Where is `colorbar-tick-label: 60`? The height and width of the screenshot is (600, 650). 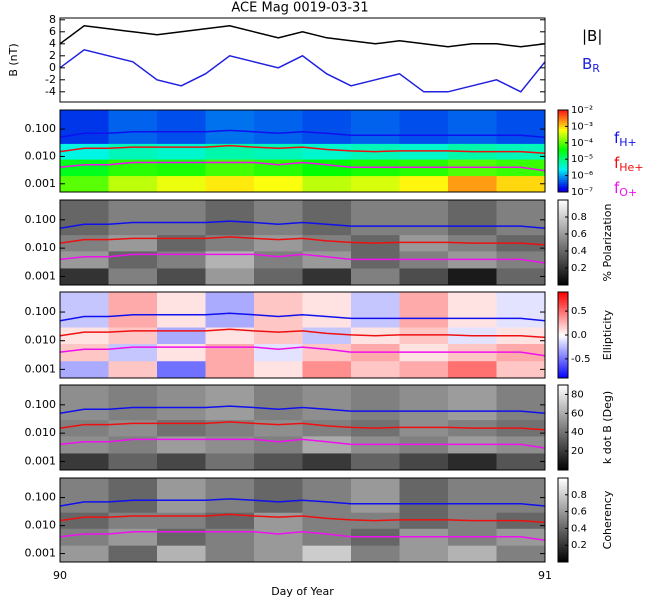 colorbar-tick-label: 60 is located at coordinates (577, 413).